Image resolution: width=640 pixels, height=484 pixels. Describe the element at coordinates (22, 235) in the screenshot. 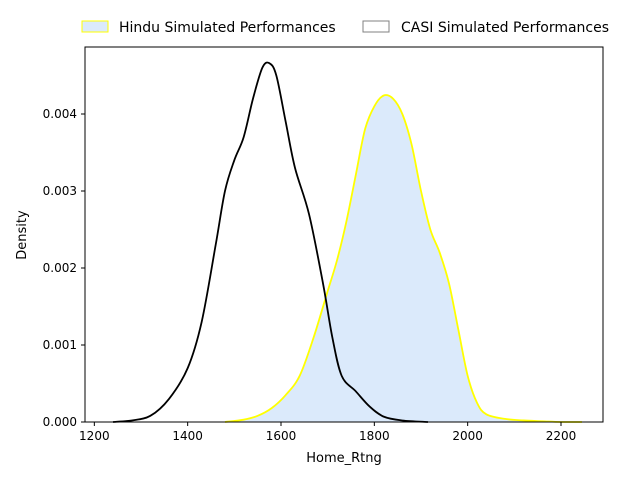

I see `y-axis-label: Density` at that location.